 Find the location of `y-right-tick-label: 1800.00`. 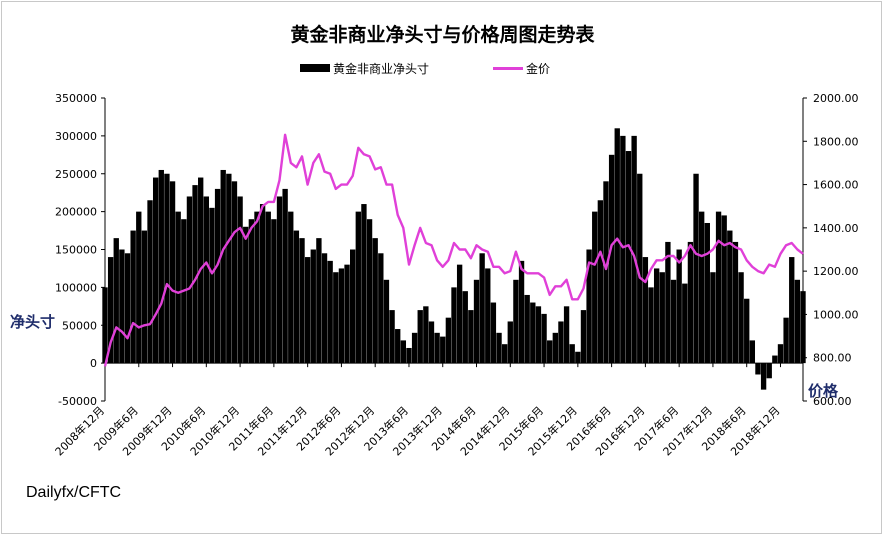

y-right-tick-label: 1800.00 is located at coordinates (836, 141).